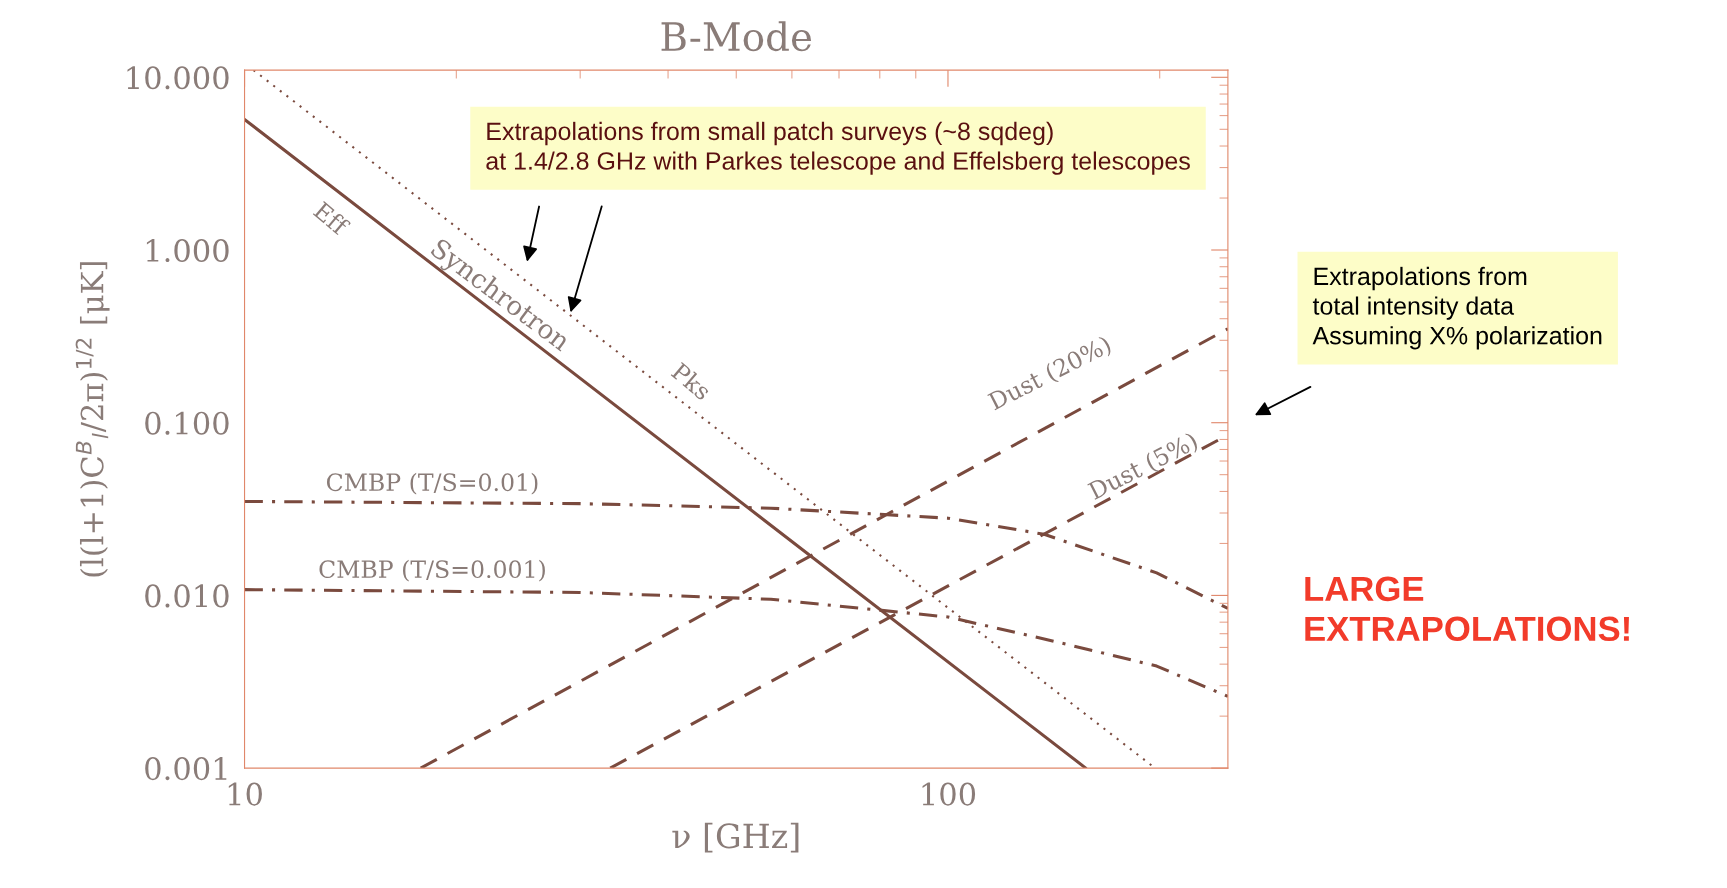 The width and height of the screenshot is (1727, 888). Describe the element at coordinates (178, 78) in the screenshot. I see `y-tick-label: 10.000` at that location.